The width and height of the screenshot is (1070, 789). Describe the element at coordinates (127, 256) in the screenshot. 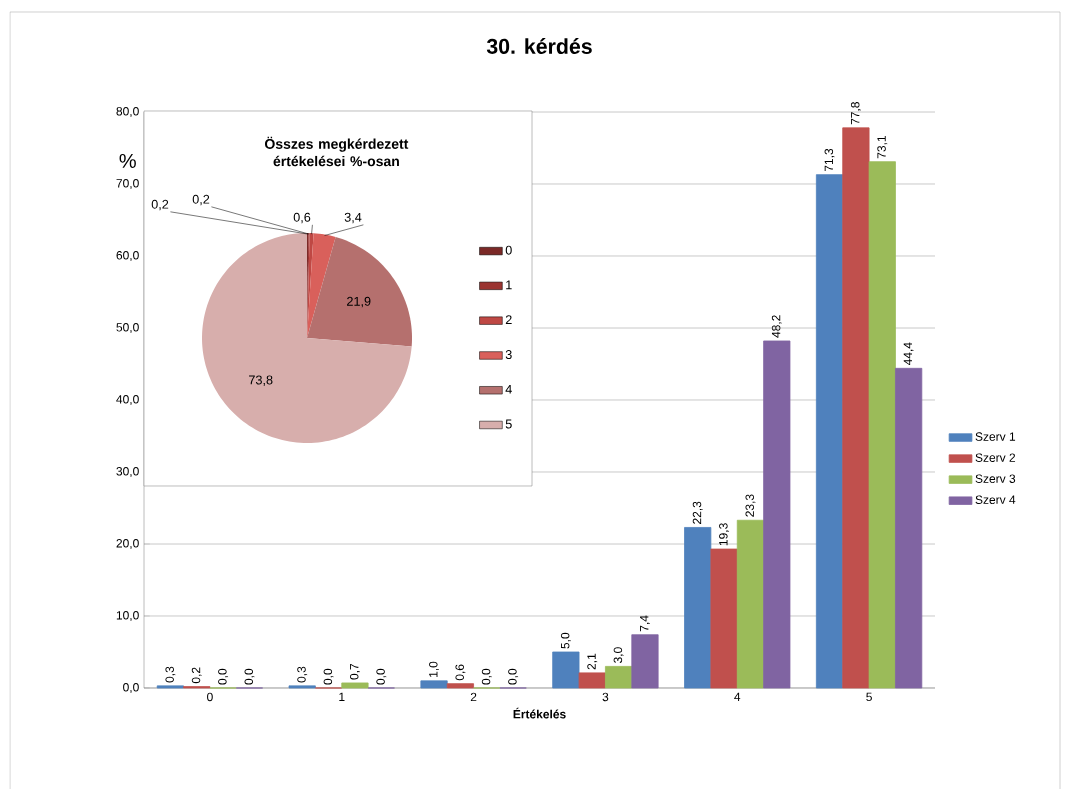

I see `y-tick-label: 60,0` at that location.